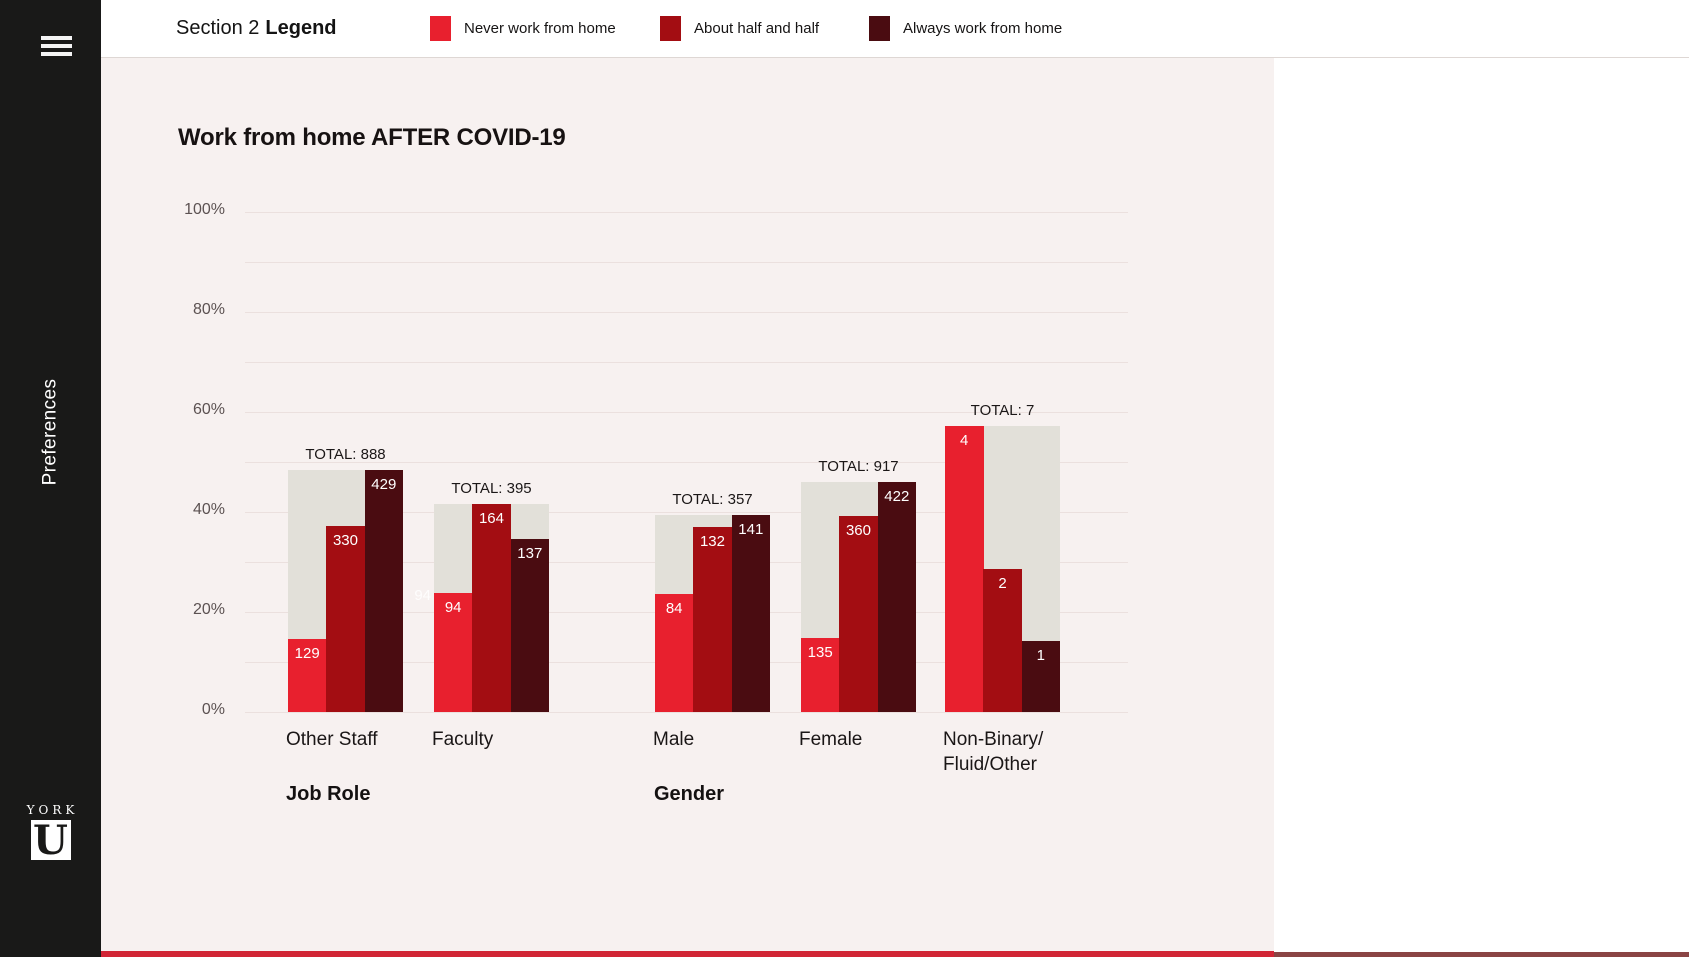  What do you see at coordinates (328, 794) in the screenshot?
I see `group-axis-label-job-role: Job Role` at bounding box center [328, 794].